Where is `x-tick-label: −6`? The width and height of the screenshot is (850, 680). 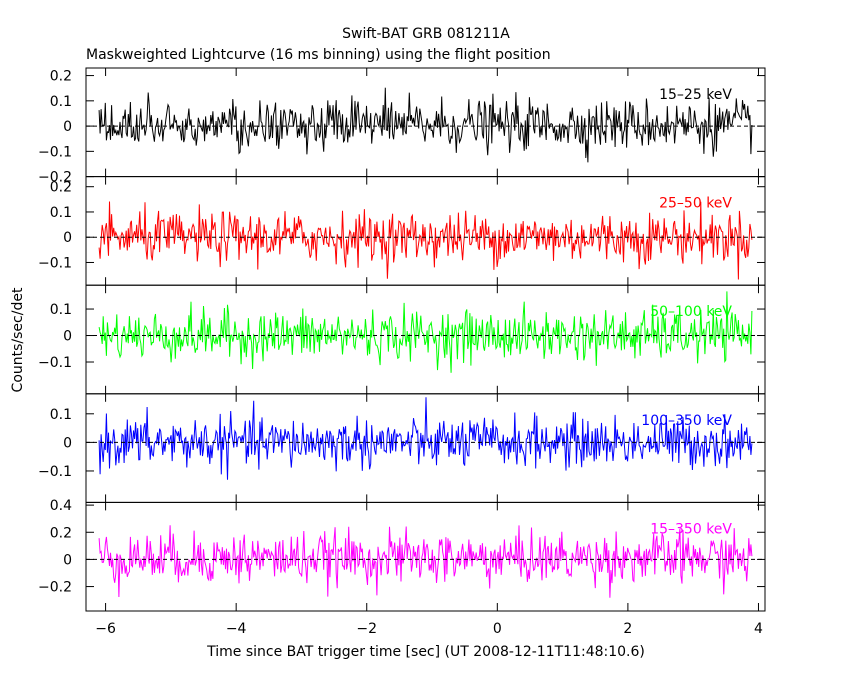
x-tick-label: −6 is located at coordinates (105, 629).